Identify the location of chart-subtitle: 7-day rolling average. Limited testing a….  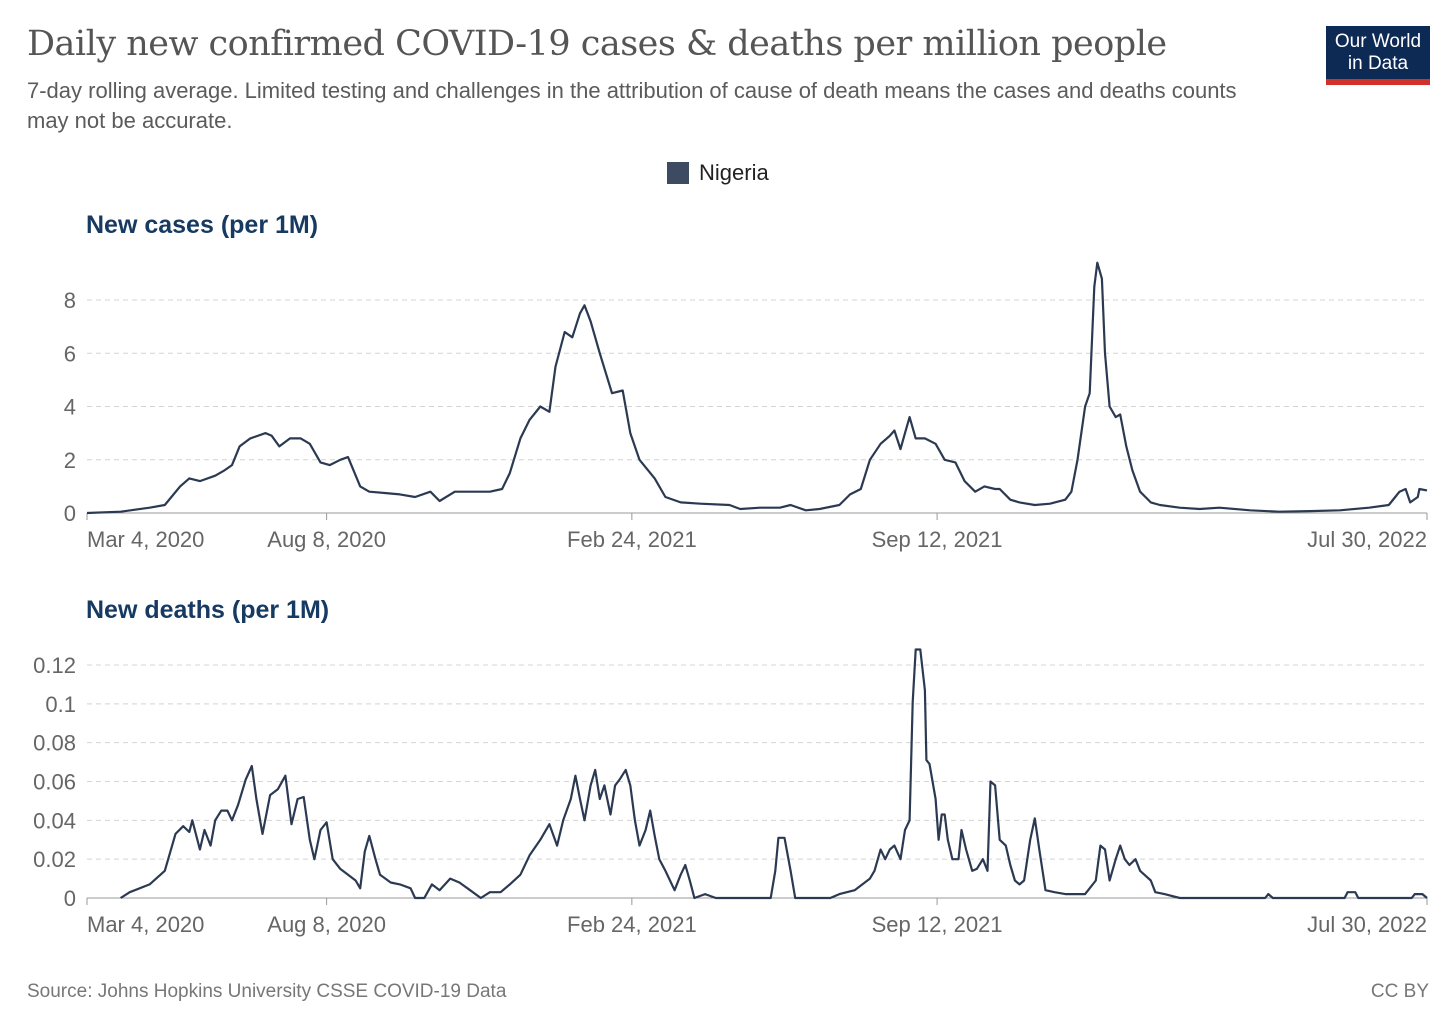
(632, 105).